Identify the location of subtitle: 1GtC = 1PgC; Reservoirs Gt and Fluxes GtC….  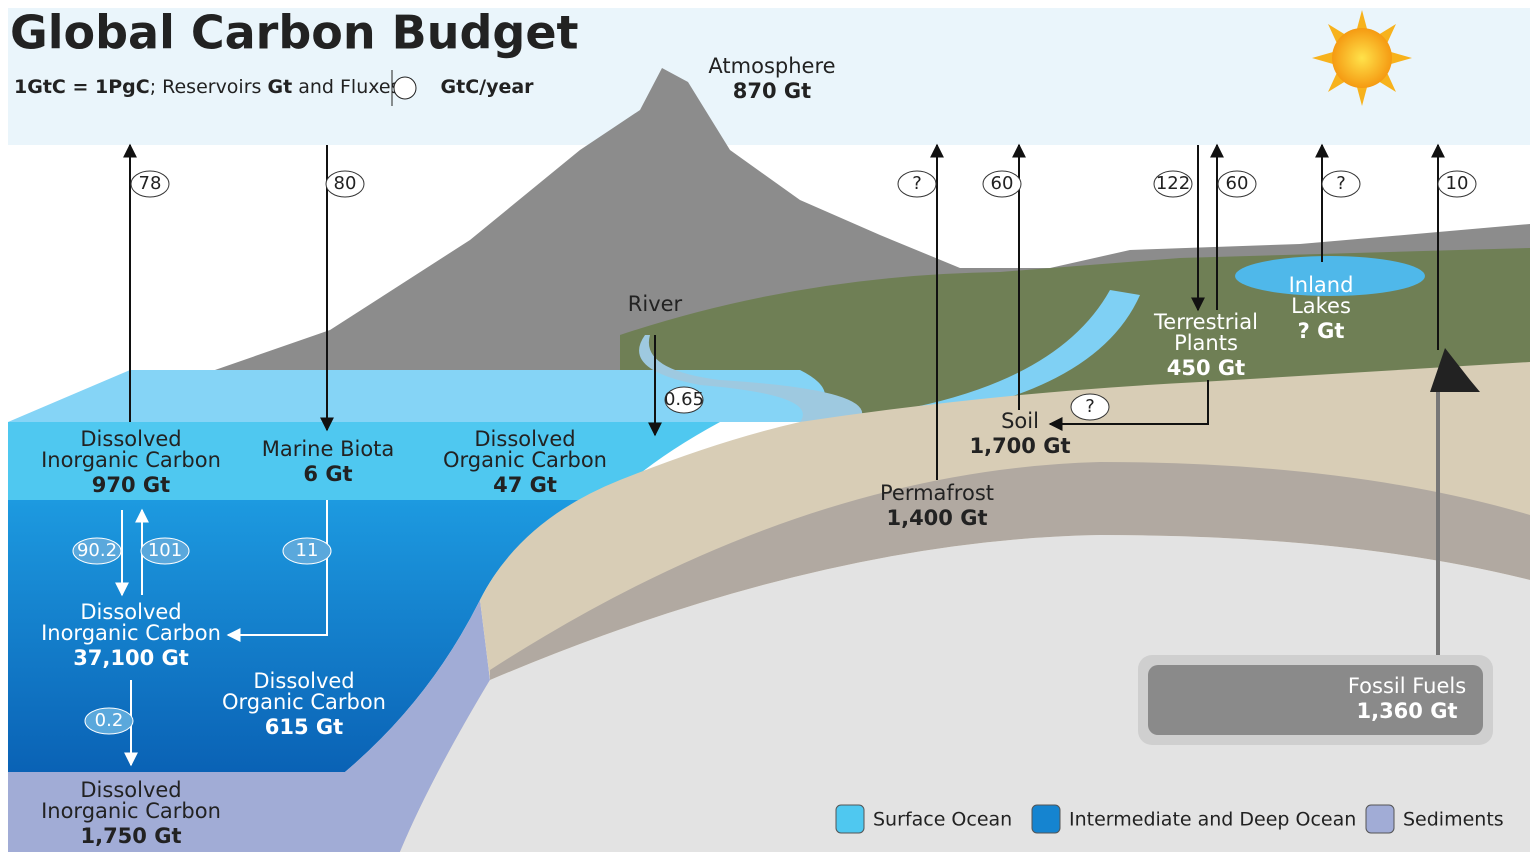
(274, 87).